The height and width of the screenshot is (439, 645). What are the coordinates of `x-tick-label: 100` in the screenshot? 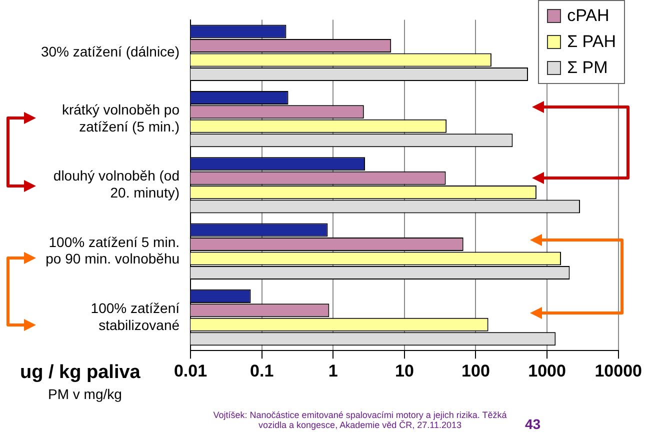 It's located at (476, 370).